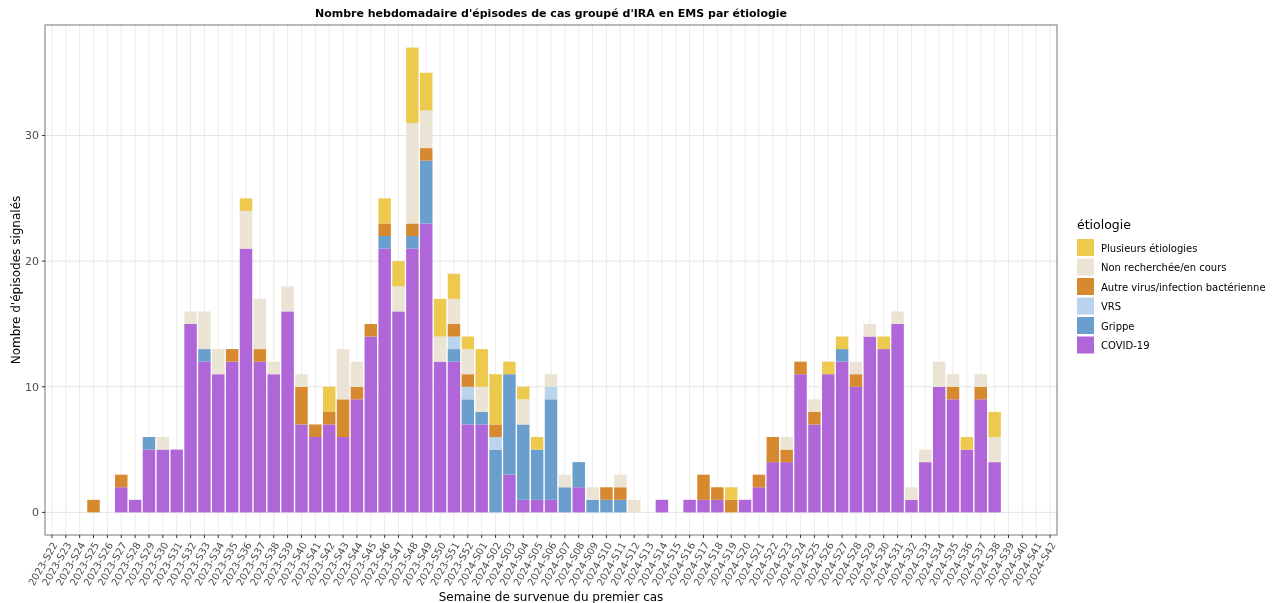 The image size is (1287, 603). What do you see at coordinates (1118, 326) in the screenshot?
I see `legend-label: Grippe` at bounding box center [1118, 326].